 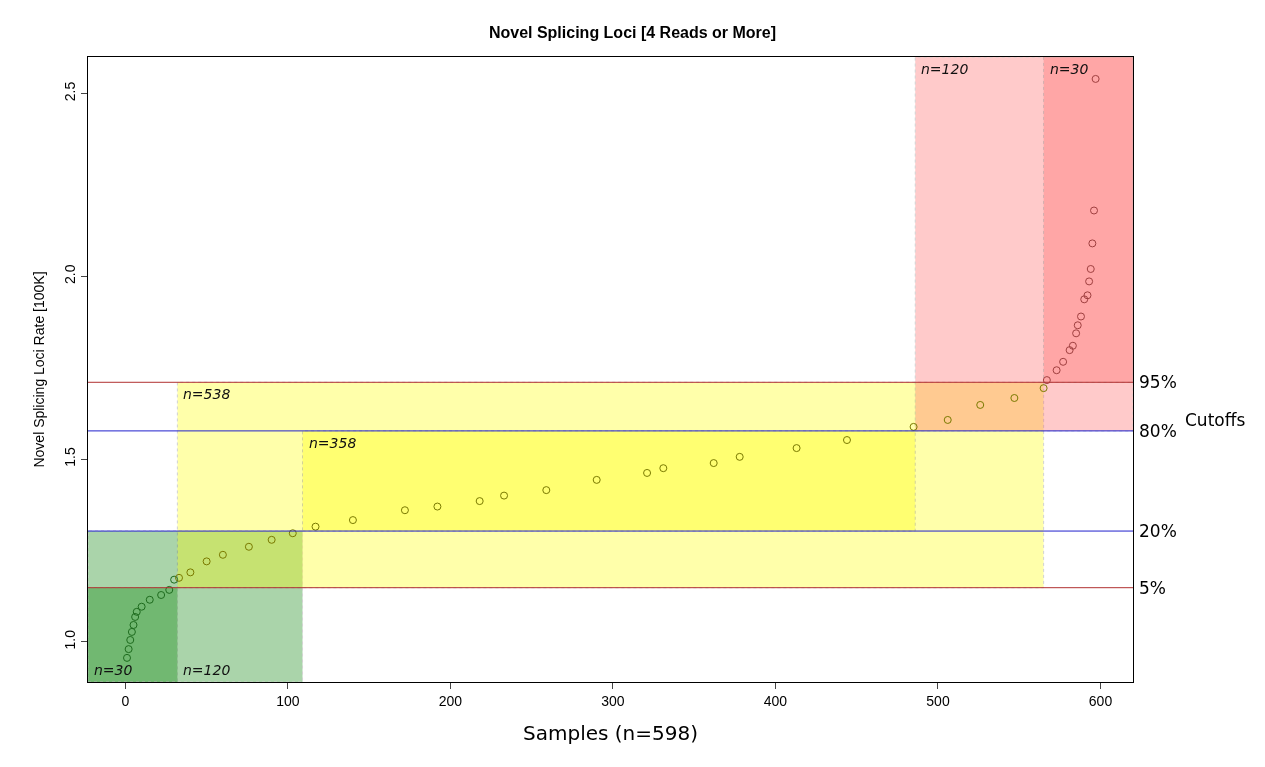 What do you see at coordinates (70, 91) in the screenshot?
I see `y-tick-label: 2.5` at bounding box center [70, 91].